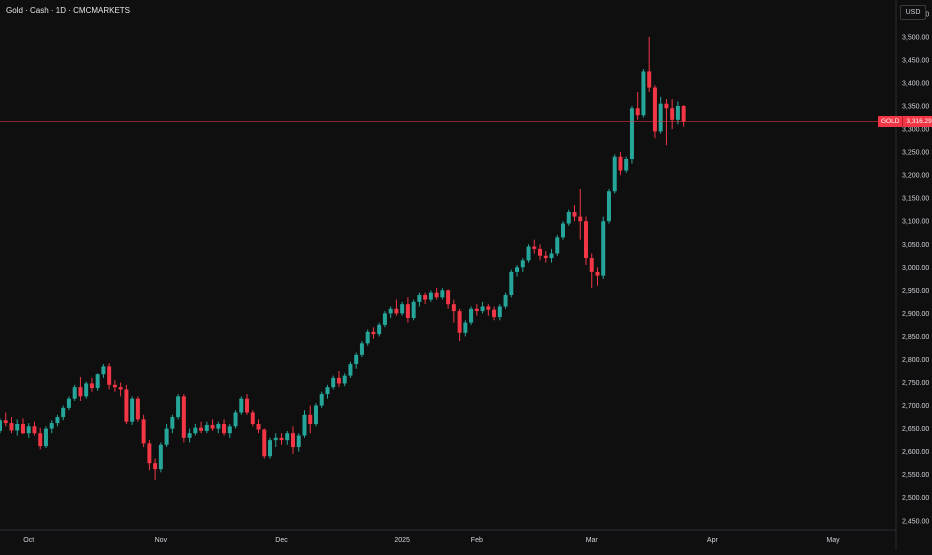 The width and height of the screenshot is (932, 555). I want to click on price-tick-label: 3,400.00, so click(915, 83).